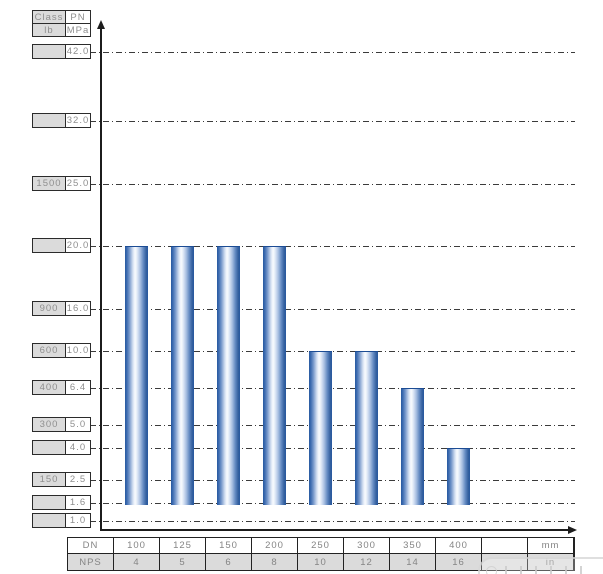  What do you see at coordinates (137, 562) in the screenshot?
I see `table-cell-nps: 4` at bounding box center [137, 562].